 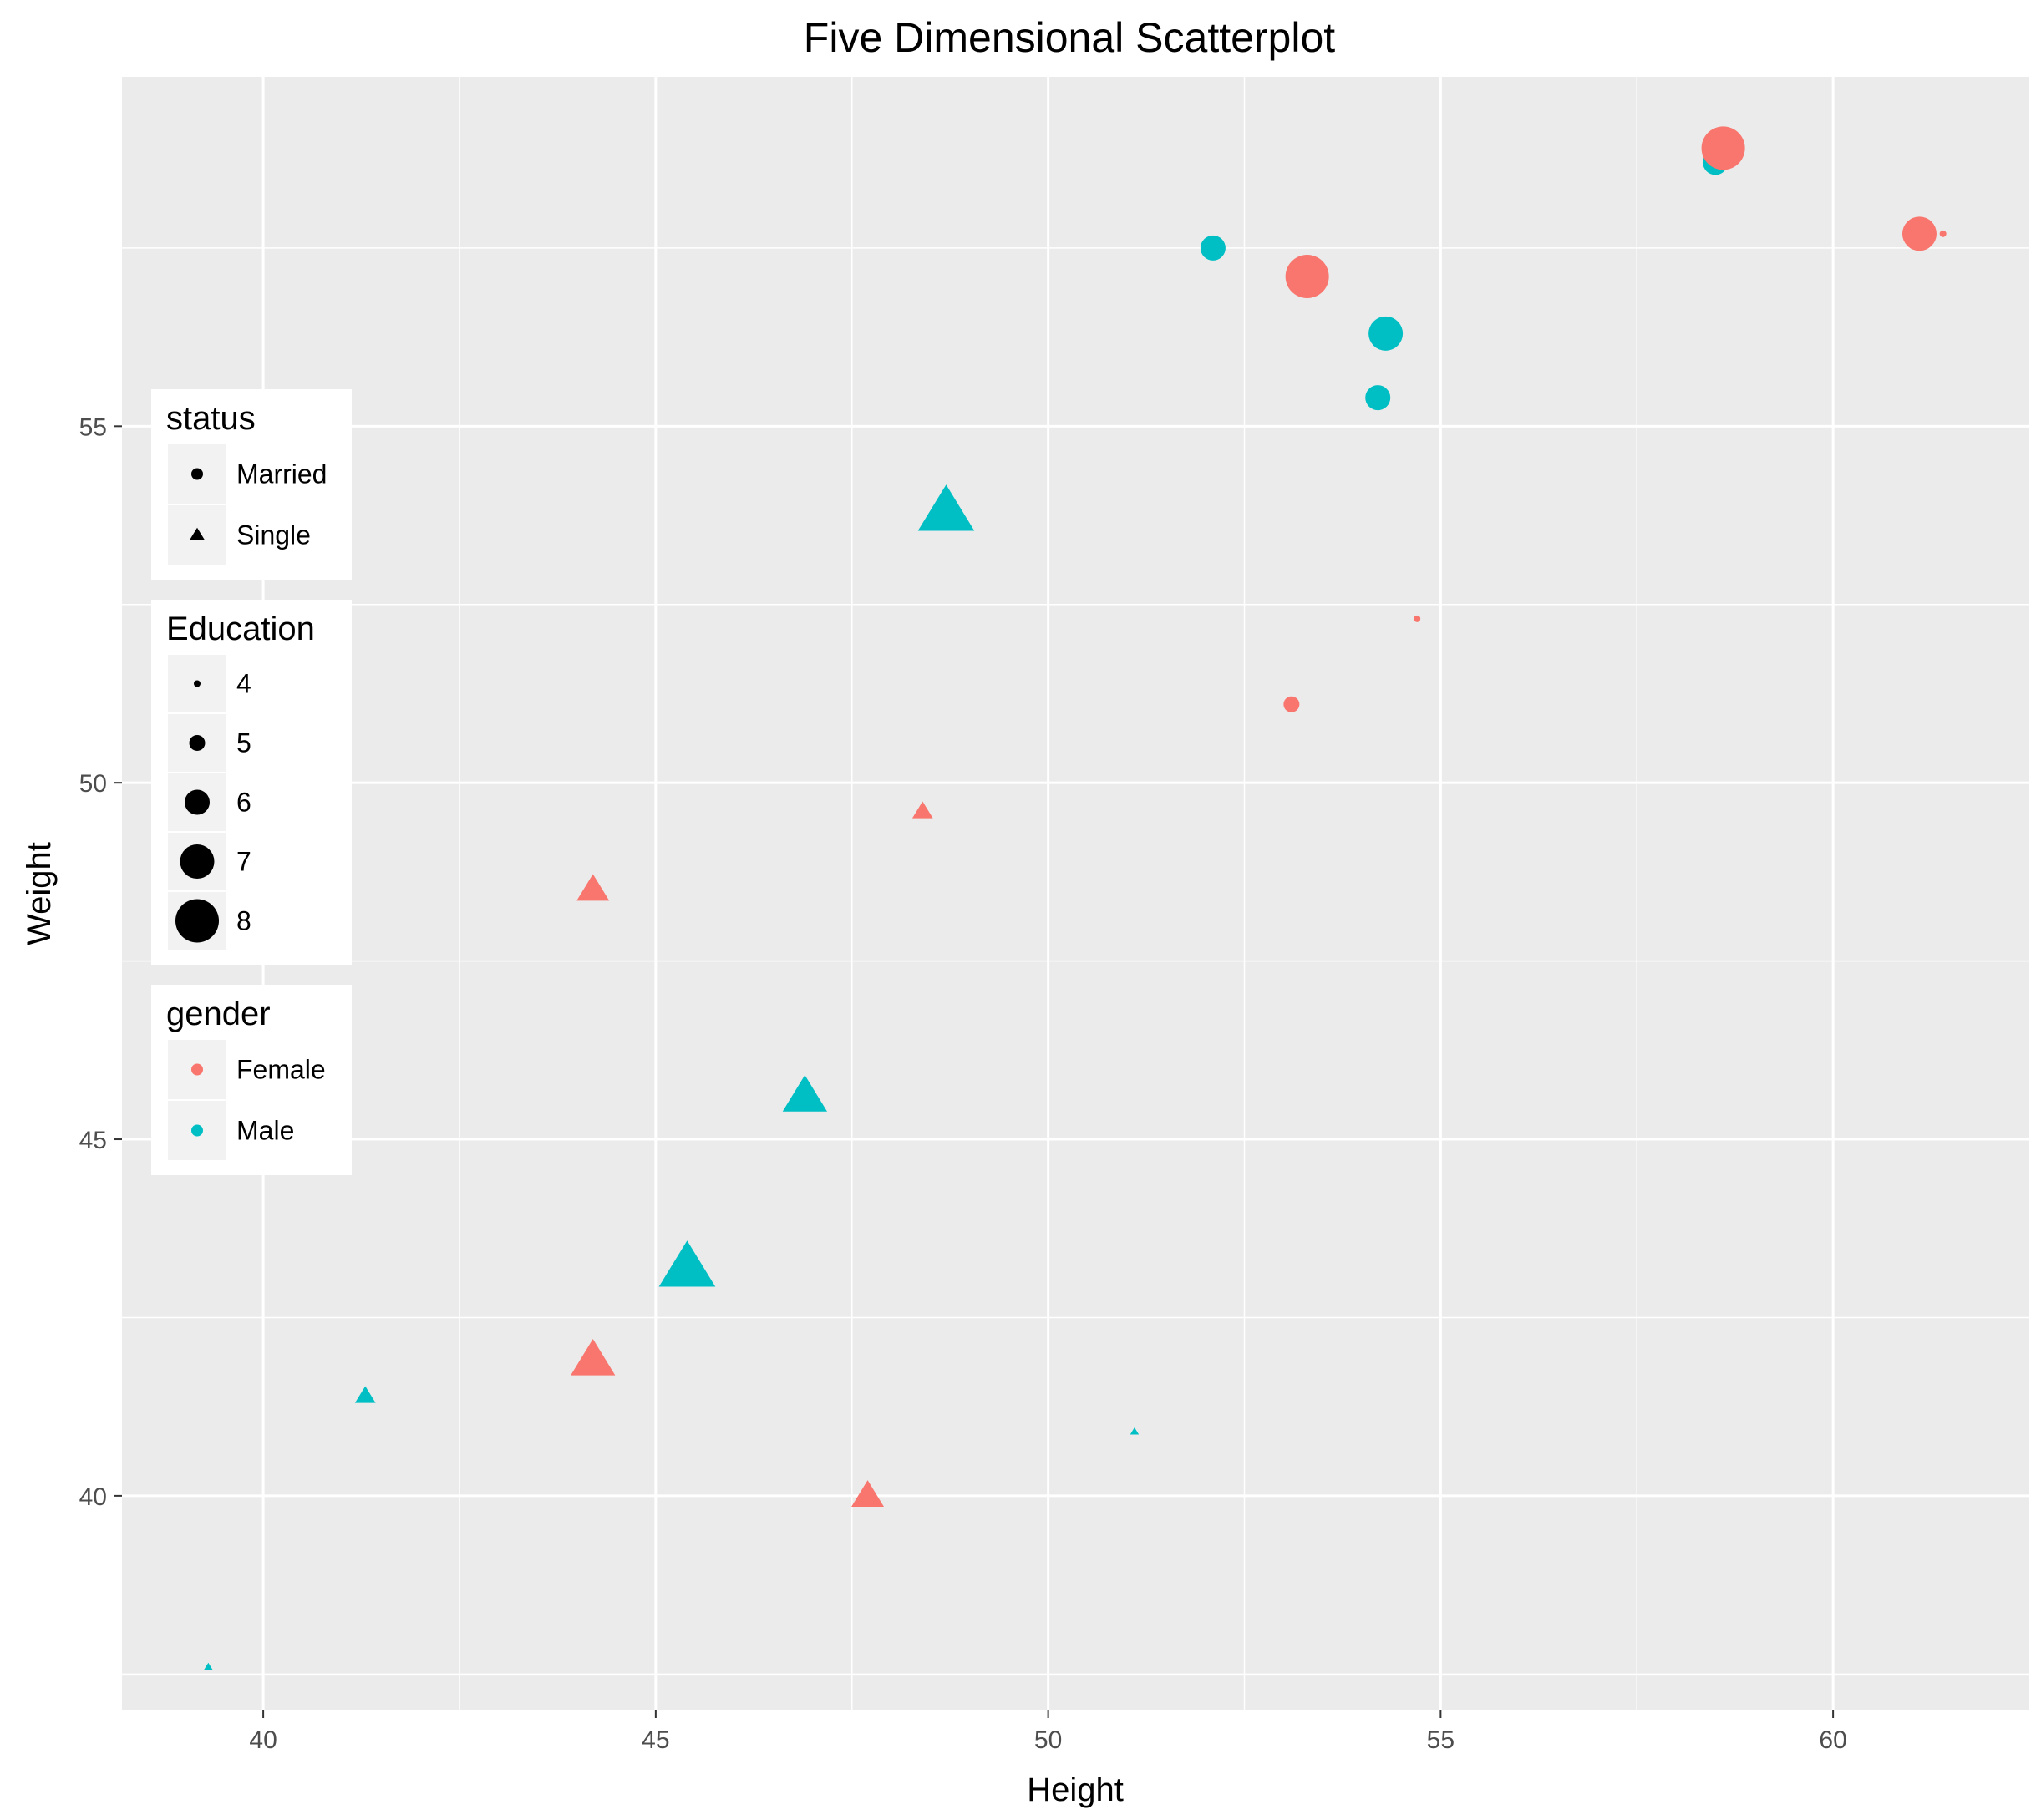 What do you see at coordinates (243, 921) in the screenshot?
I see `legend-label: 8` at bounding box center [243, 921].